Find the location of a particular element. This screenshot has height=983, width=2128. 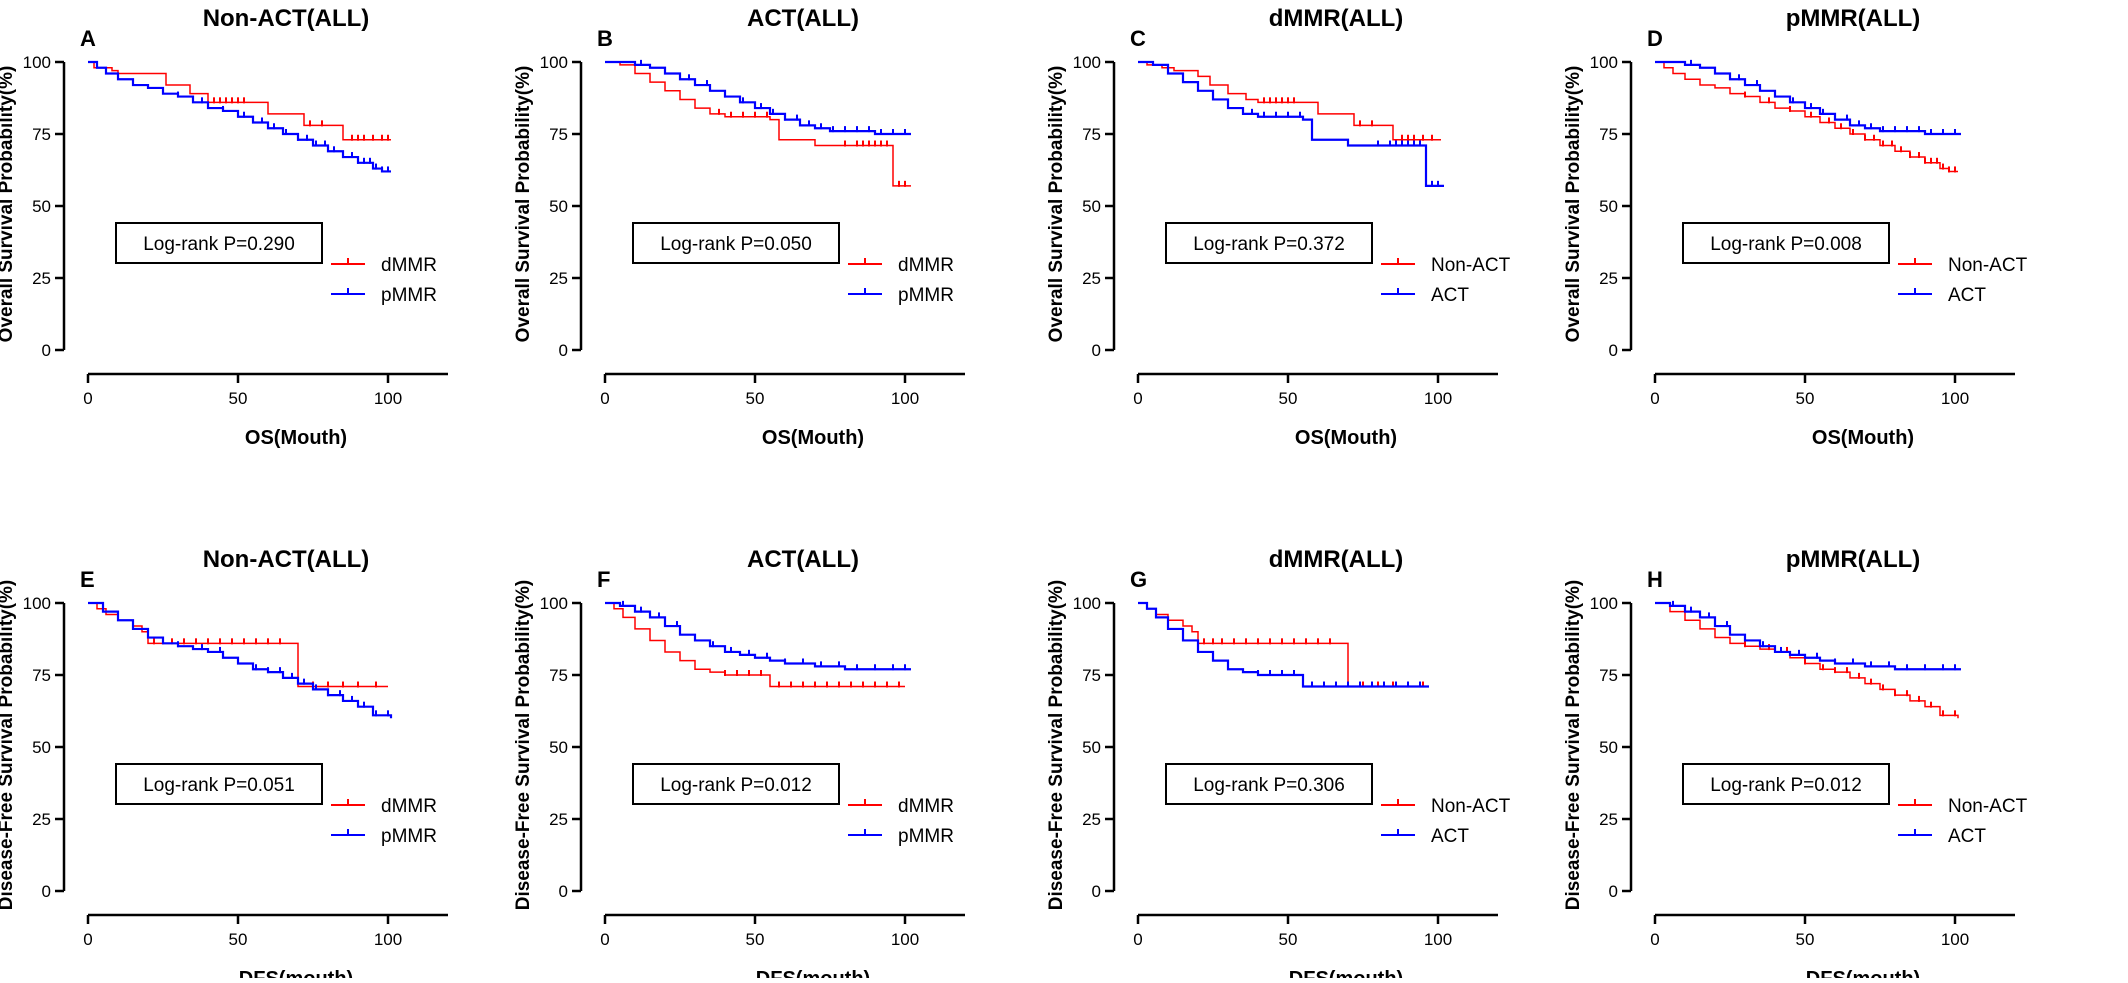

logrank-label: Log-rank P=0.290 is located at coordinates (219, 244).